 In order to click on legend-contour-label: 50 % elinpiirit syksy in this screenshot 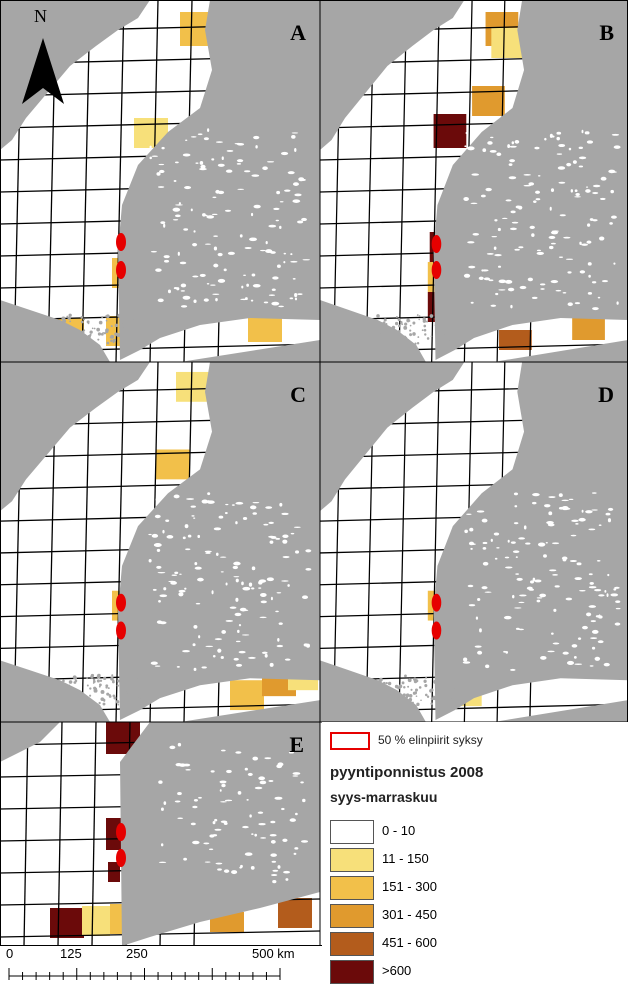, I will do `click(430, 740)`.